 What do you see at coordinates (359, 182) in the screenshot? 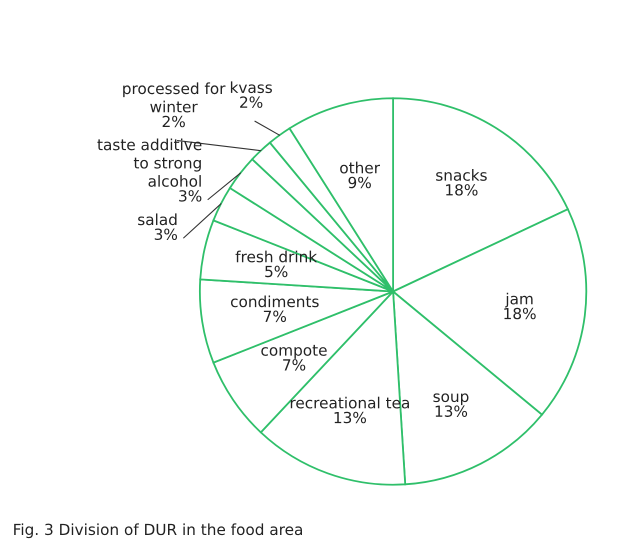
I see `data-label: 9%` at bounding box center [359, 182].